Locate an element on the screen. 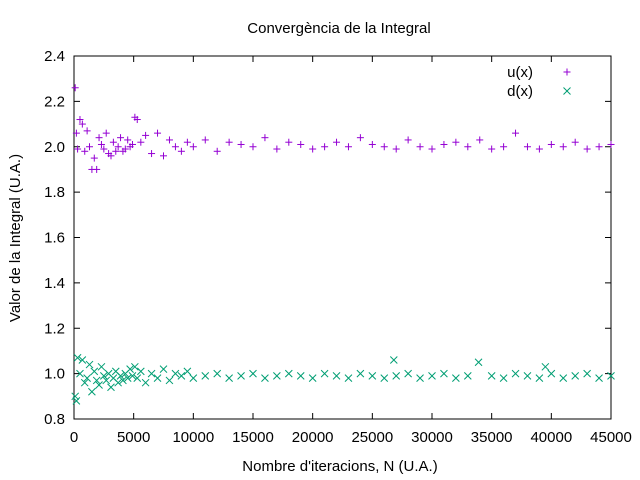 The image size is (640, 480). y-tick-label: 1.4 is located at coordinates (54, 283).